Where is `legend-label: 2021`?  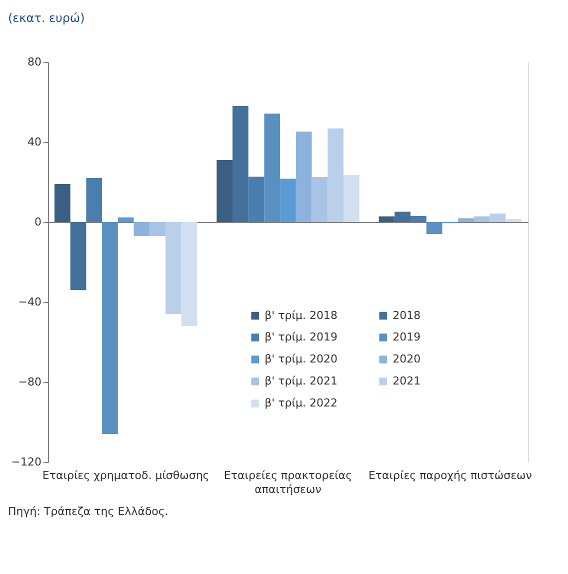
legend-label: 2021 is located at coordinates (406, 381).